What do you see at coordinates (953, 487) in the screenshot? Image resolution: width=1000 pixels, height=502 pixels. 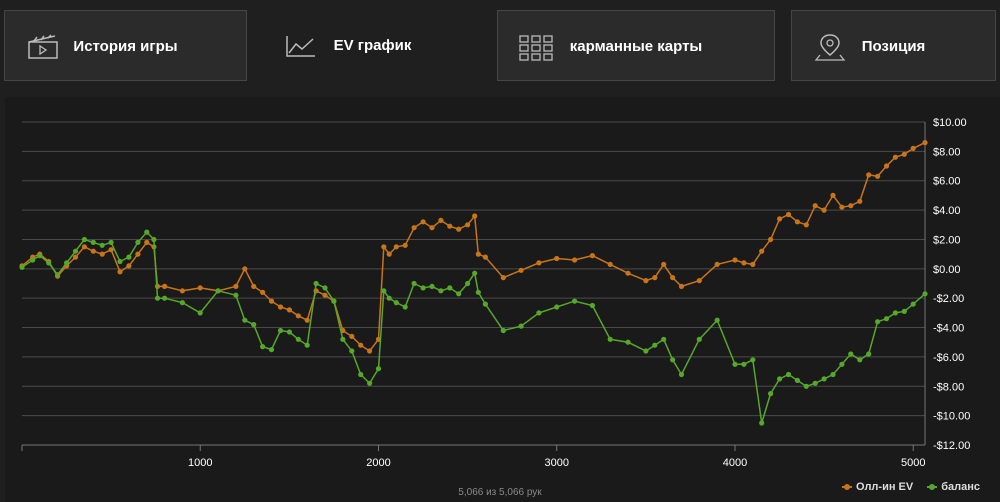 I see `legend-item-balance: баланс` at bounding box center [953, 487].